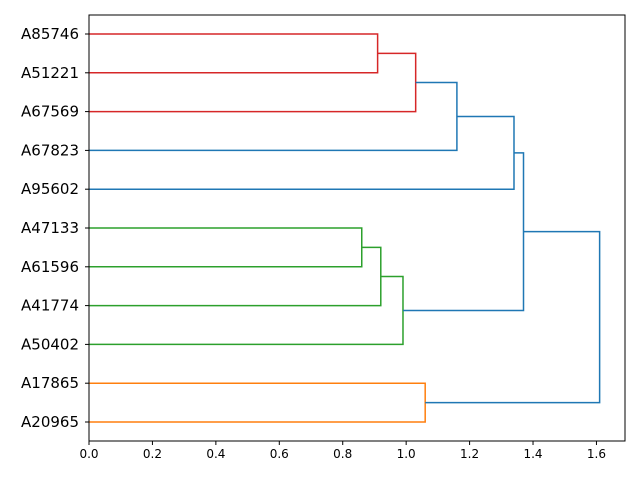  I want to click on y-tick-label: A47133, so click(50, 228).